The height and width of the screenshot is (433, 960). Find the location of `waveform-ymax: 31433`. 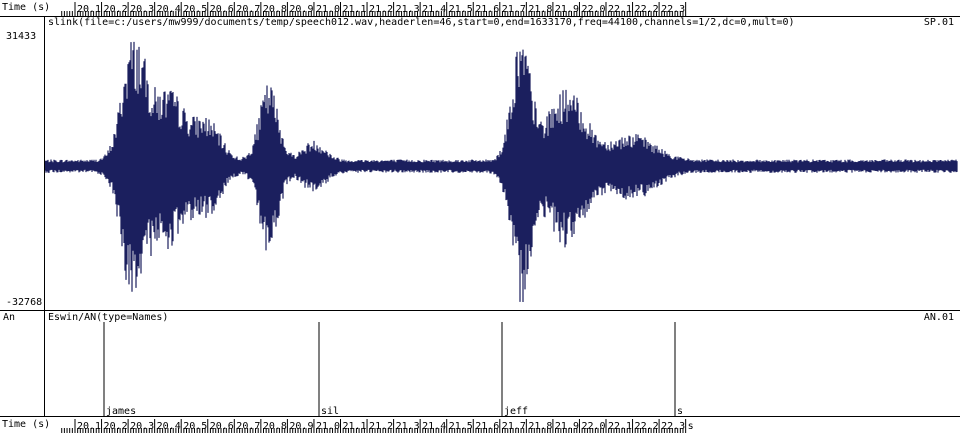

waveform-ymax: 31433 is located at coordinates (21, 36).